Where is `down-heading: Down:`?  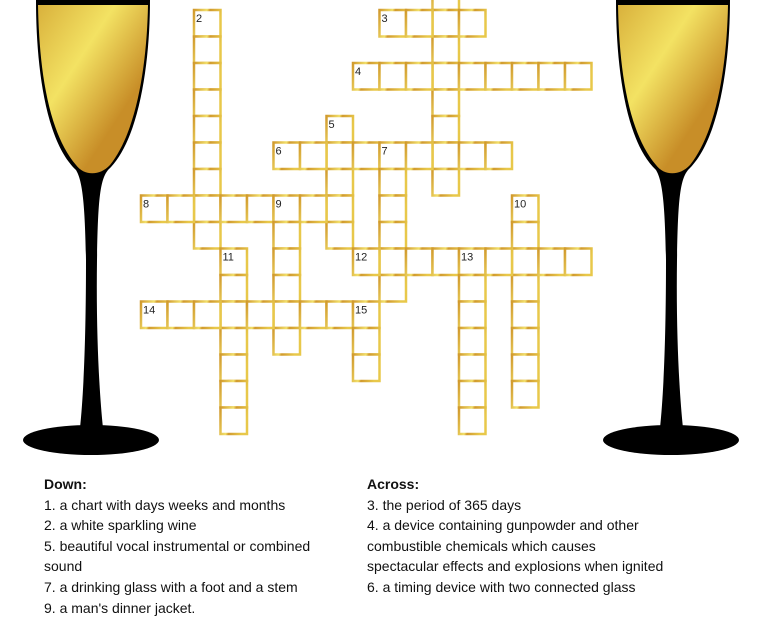
down-heading: Down: is located at coordinates (65, 484).